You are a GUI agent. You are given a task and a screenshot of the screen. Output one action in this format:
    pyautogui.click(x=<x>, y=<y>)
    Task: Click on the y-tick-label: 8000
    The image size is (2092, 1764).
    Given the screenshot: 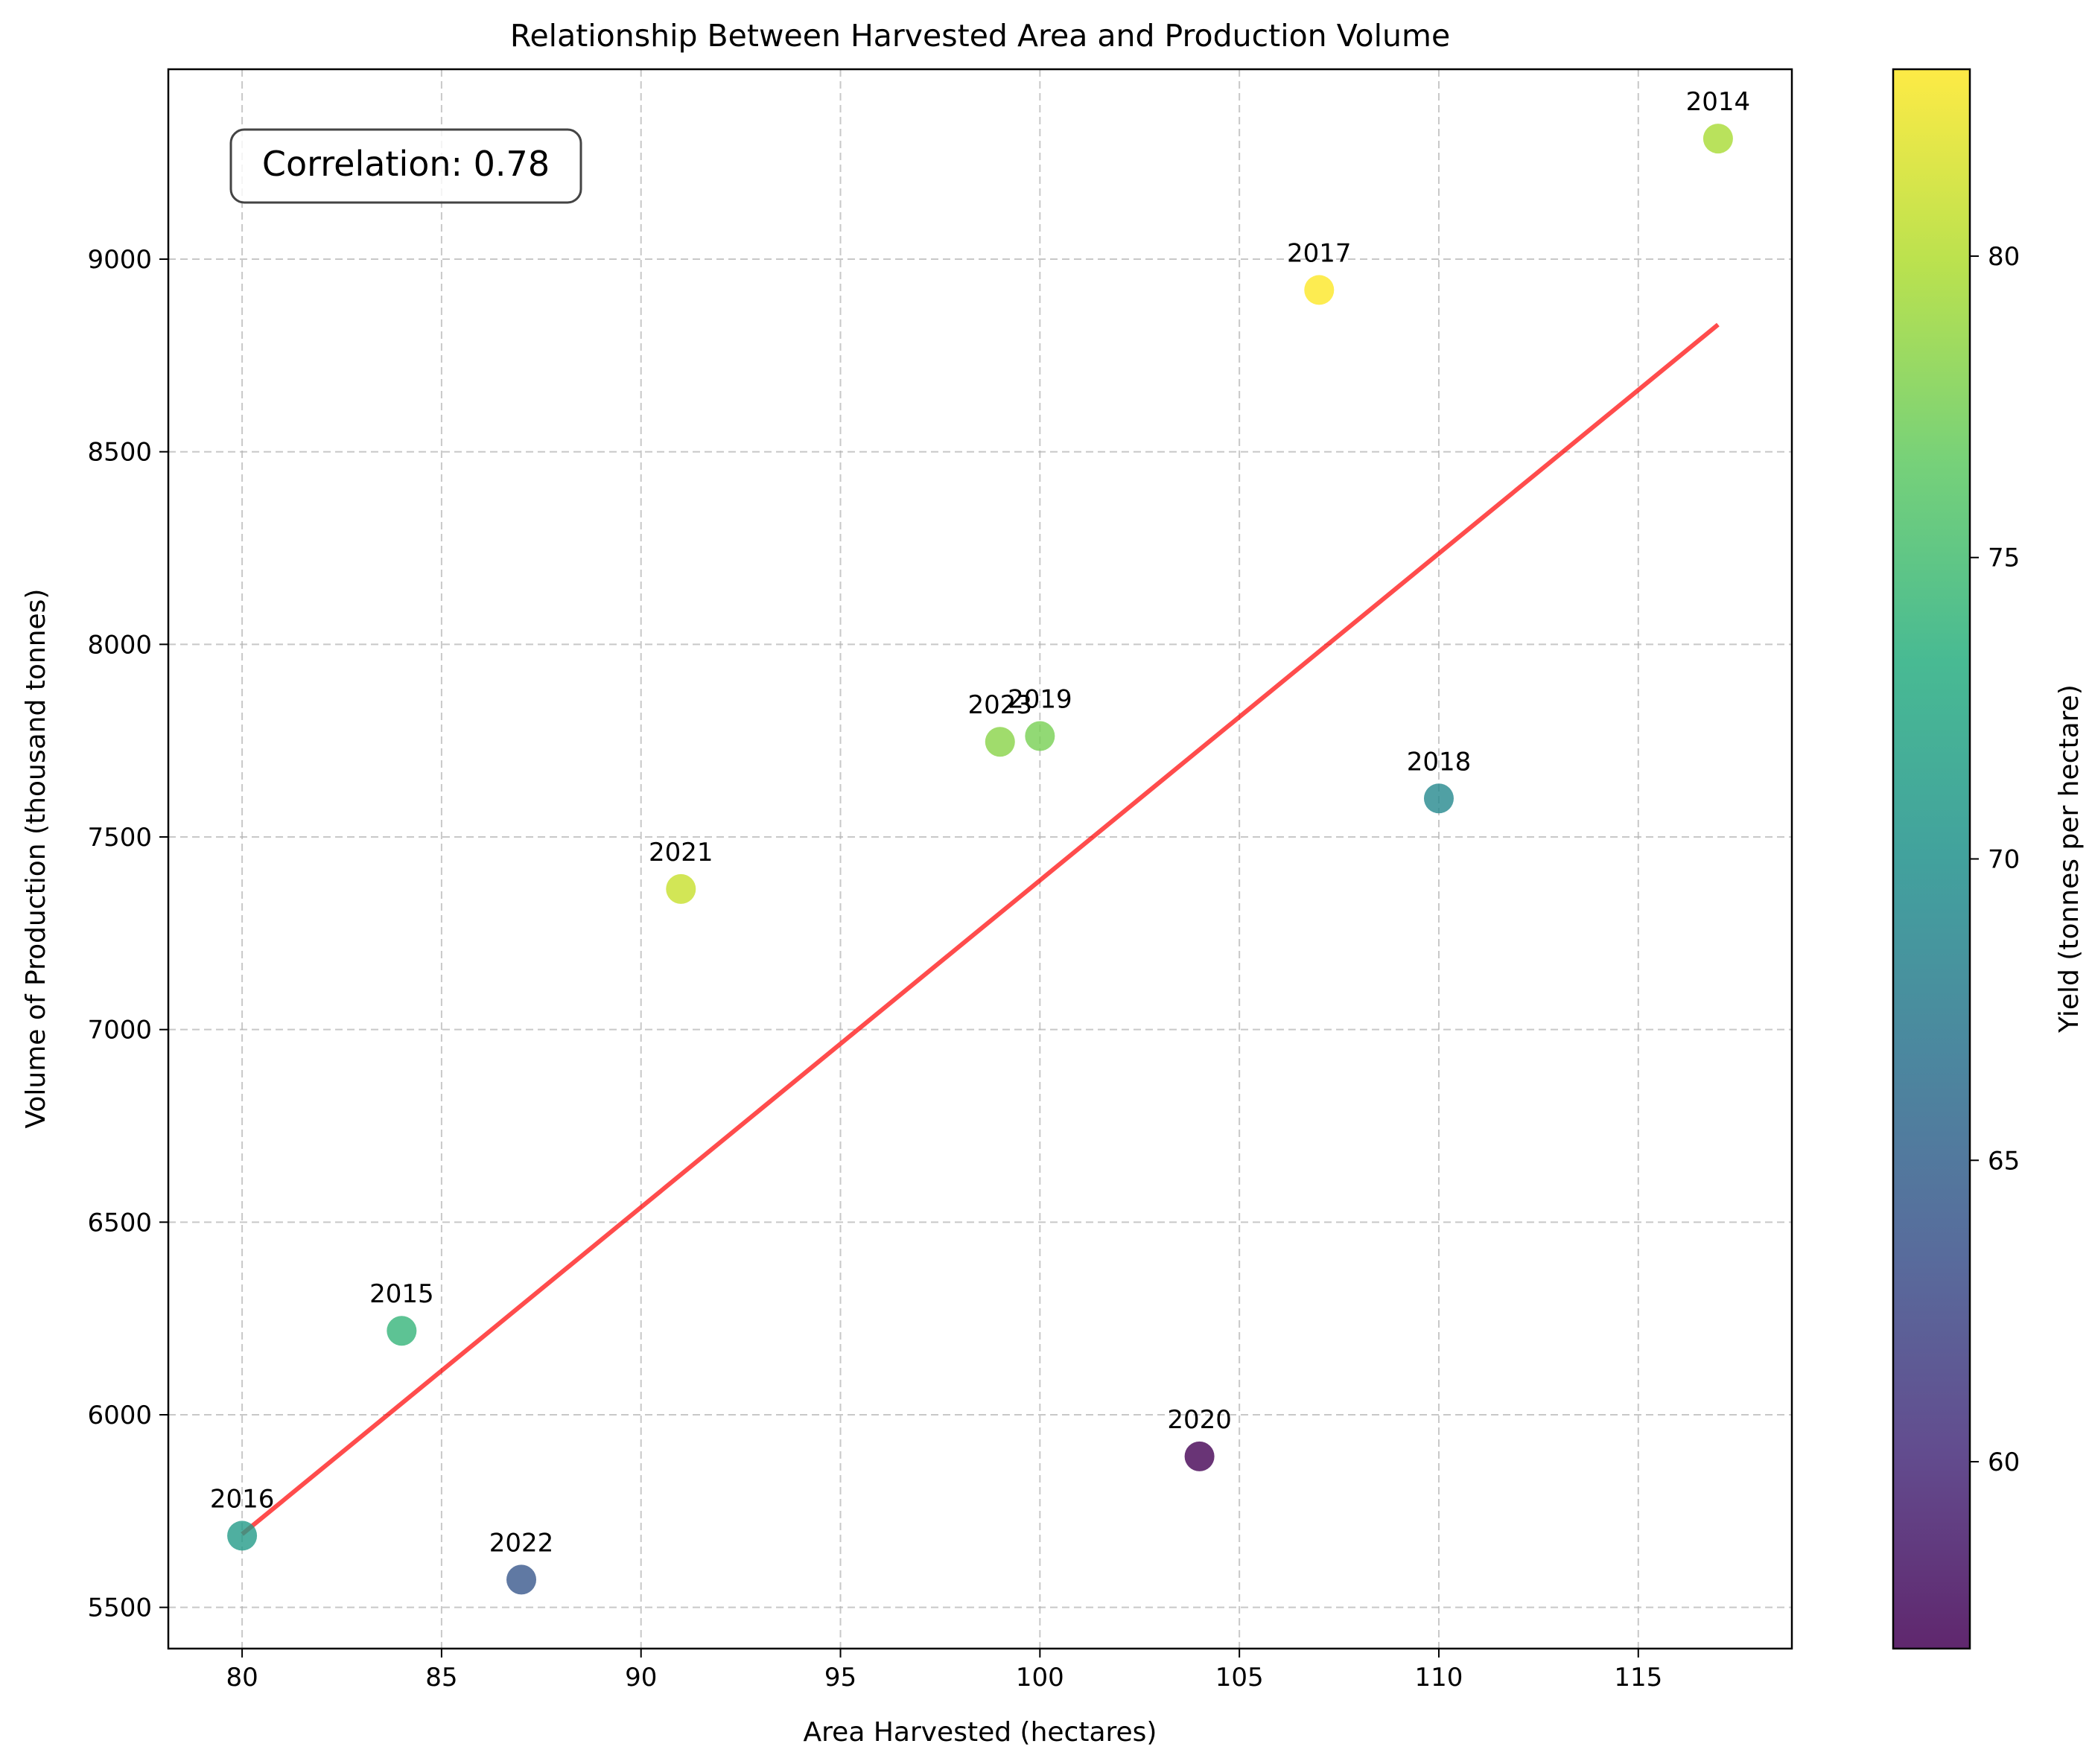 What is the action you would take?
    pyautogui.click(x=119, y=645)
    